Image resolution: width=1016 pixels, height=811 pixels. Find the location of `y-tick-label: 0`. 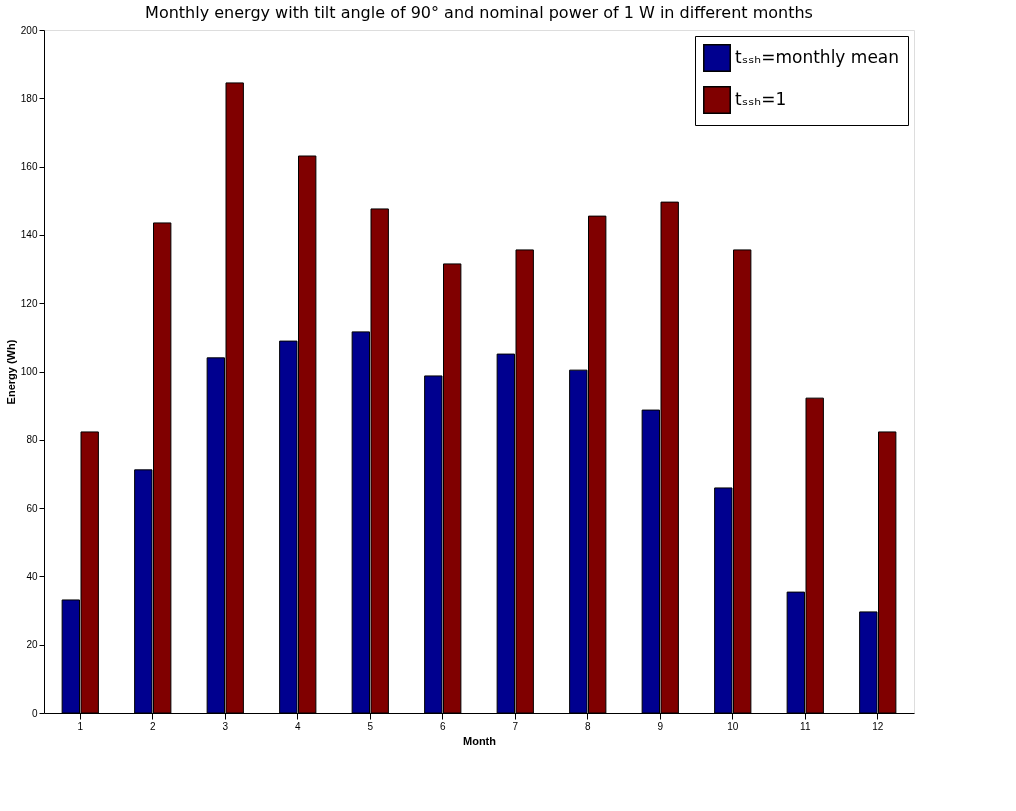

y-tick-label: 0 is located at coordinates (34, 713).